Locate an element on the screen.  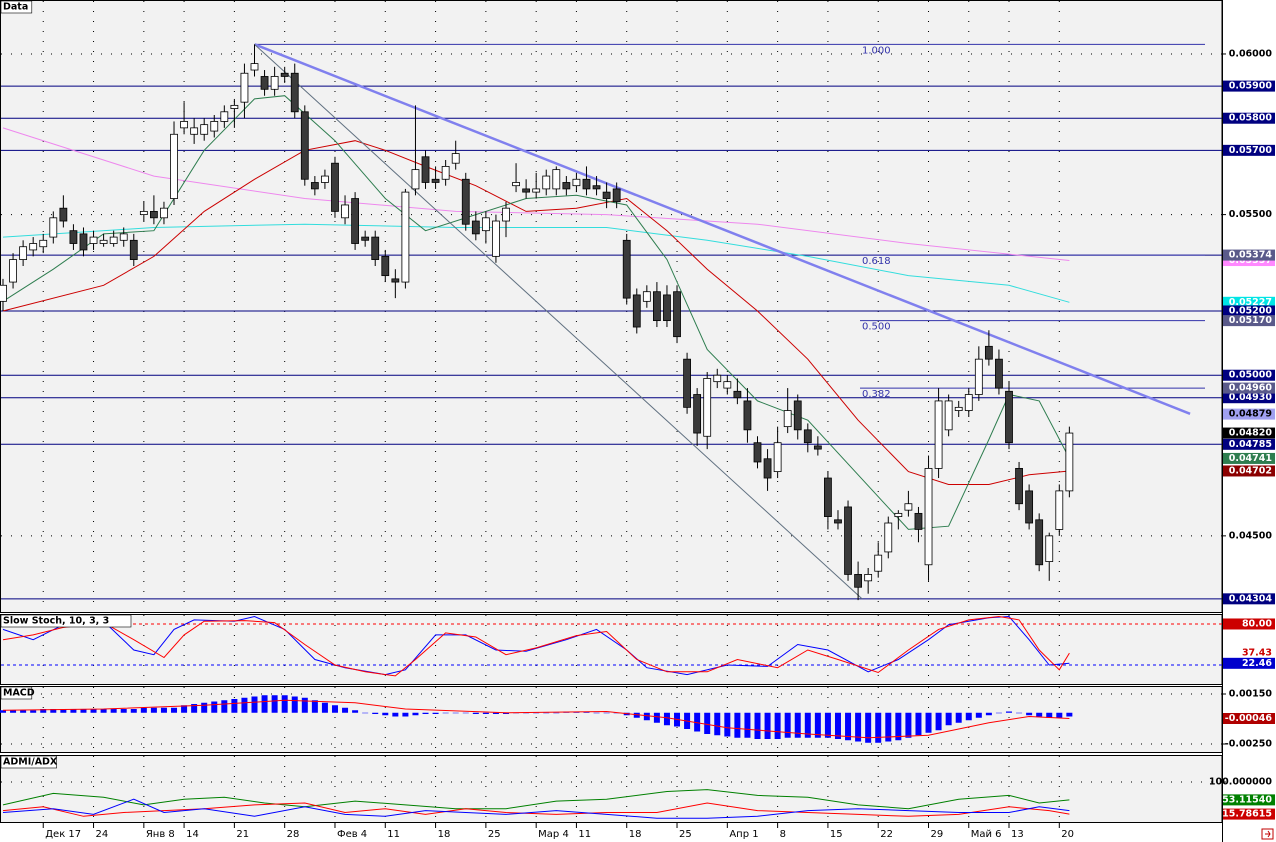
price-tag-label: 0.05000 is located at coordinates (1251, 375).